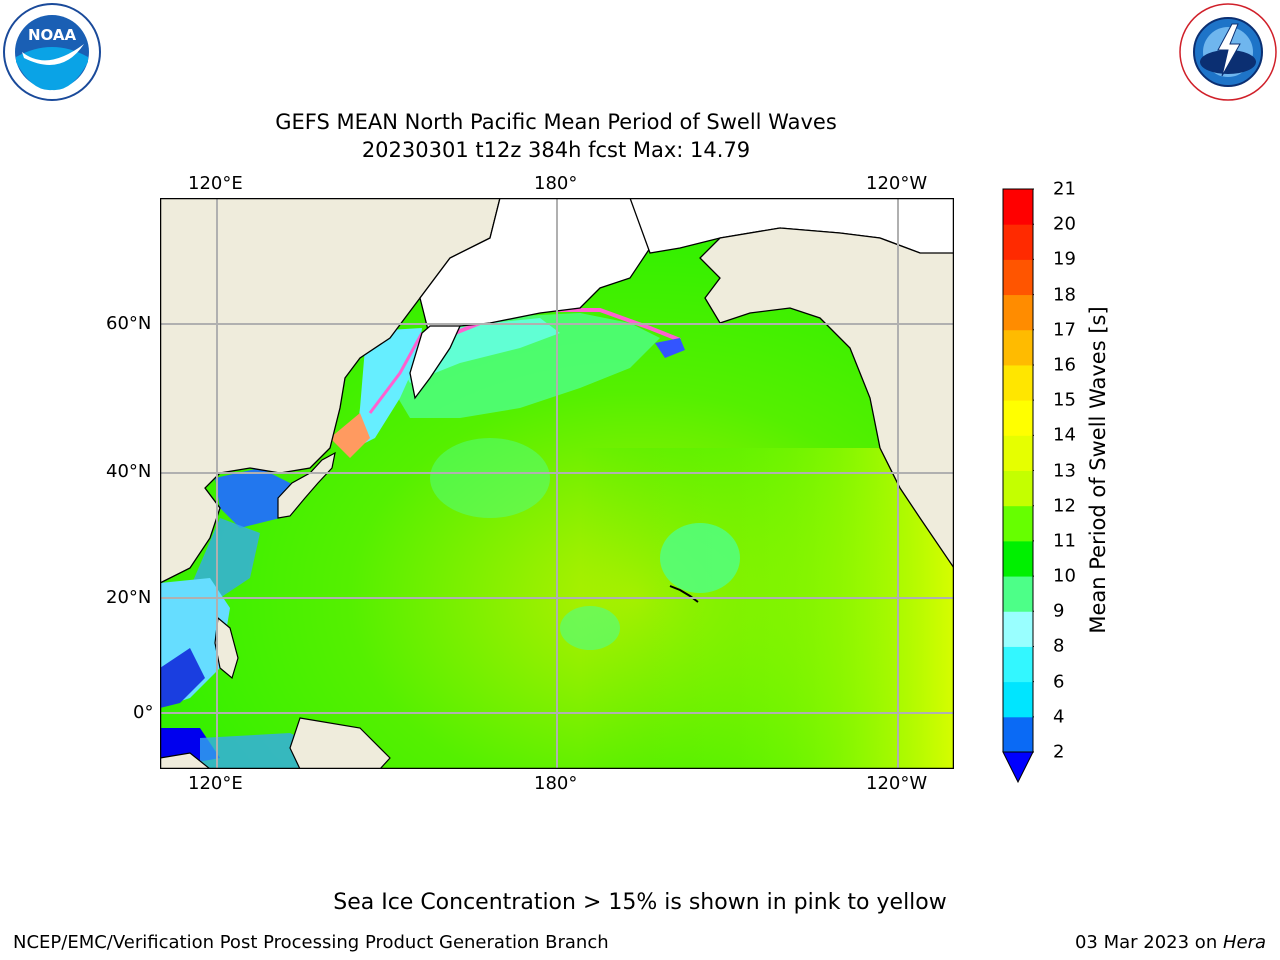 The height and width of the screenshot is (960, 1280). I want to click on lat-tick: 0°, so click(143, 712).